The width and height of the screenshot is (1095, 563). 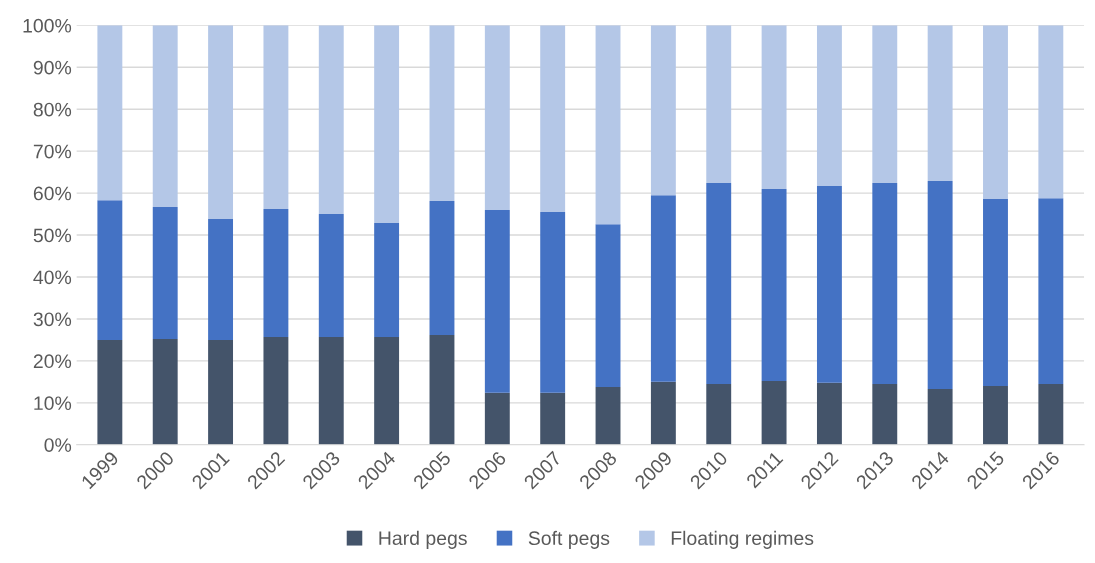 I want to click on legend-label: Soft pegs, so click(x=569, y=539).